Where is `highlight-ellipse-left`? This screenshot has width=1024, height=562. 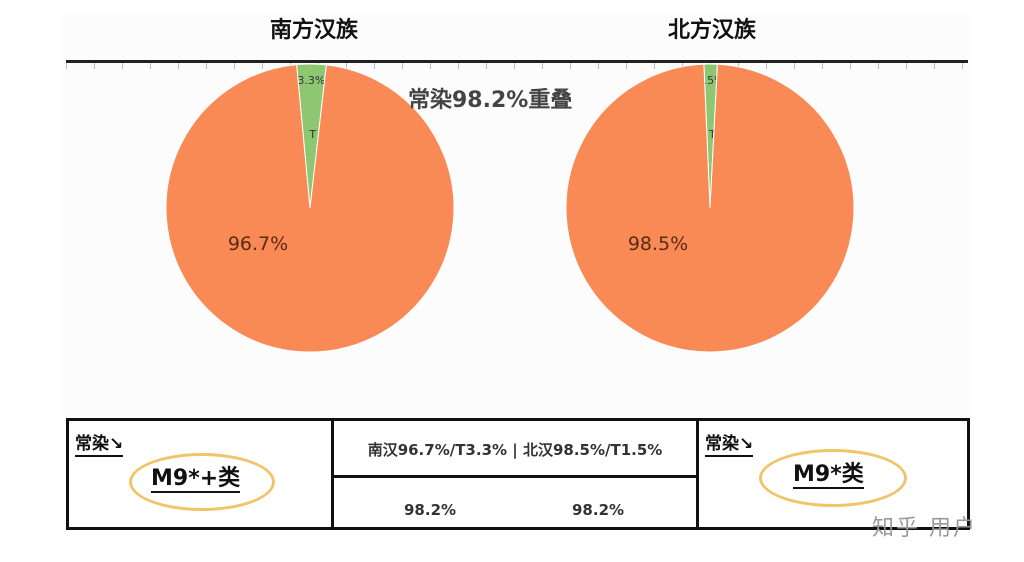 highlight-ellipse-left is located at coordinates (202, 482).